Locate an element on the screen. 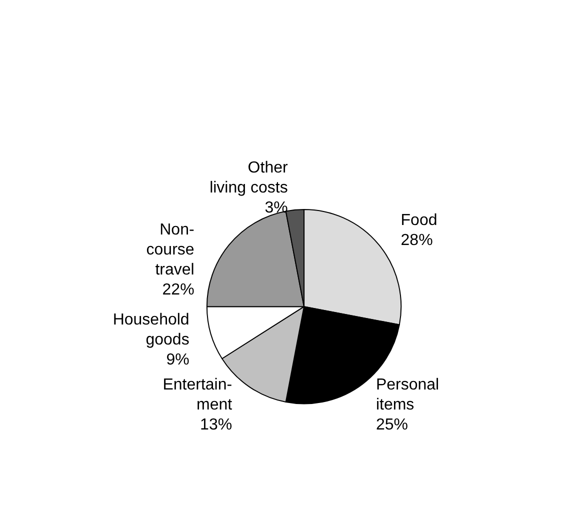  data-label: 3% is located at coordinates (276, 208).